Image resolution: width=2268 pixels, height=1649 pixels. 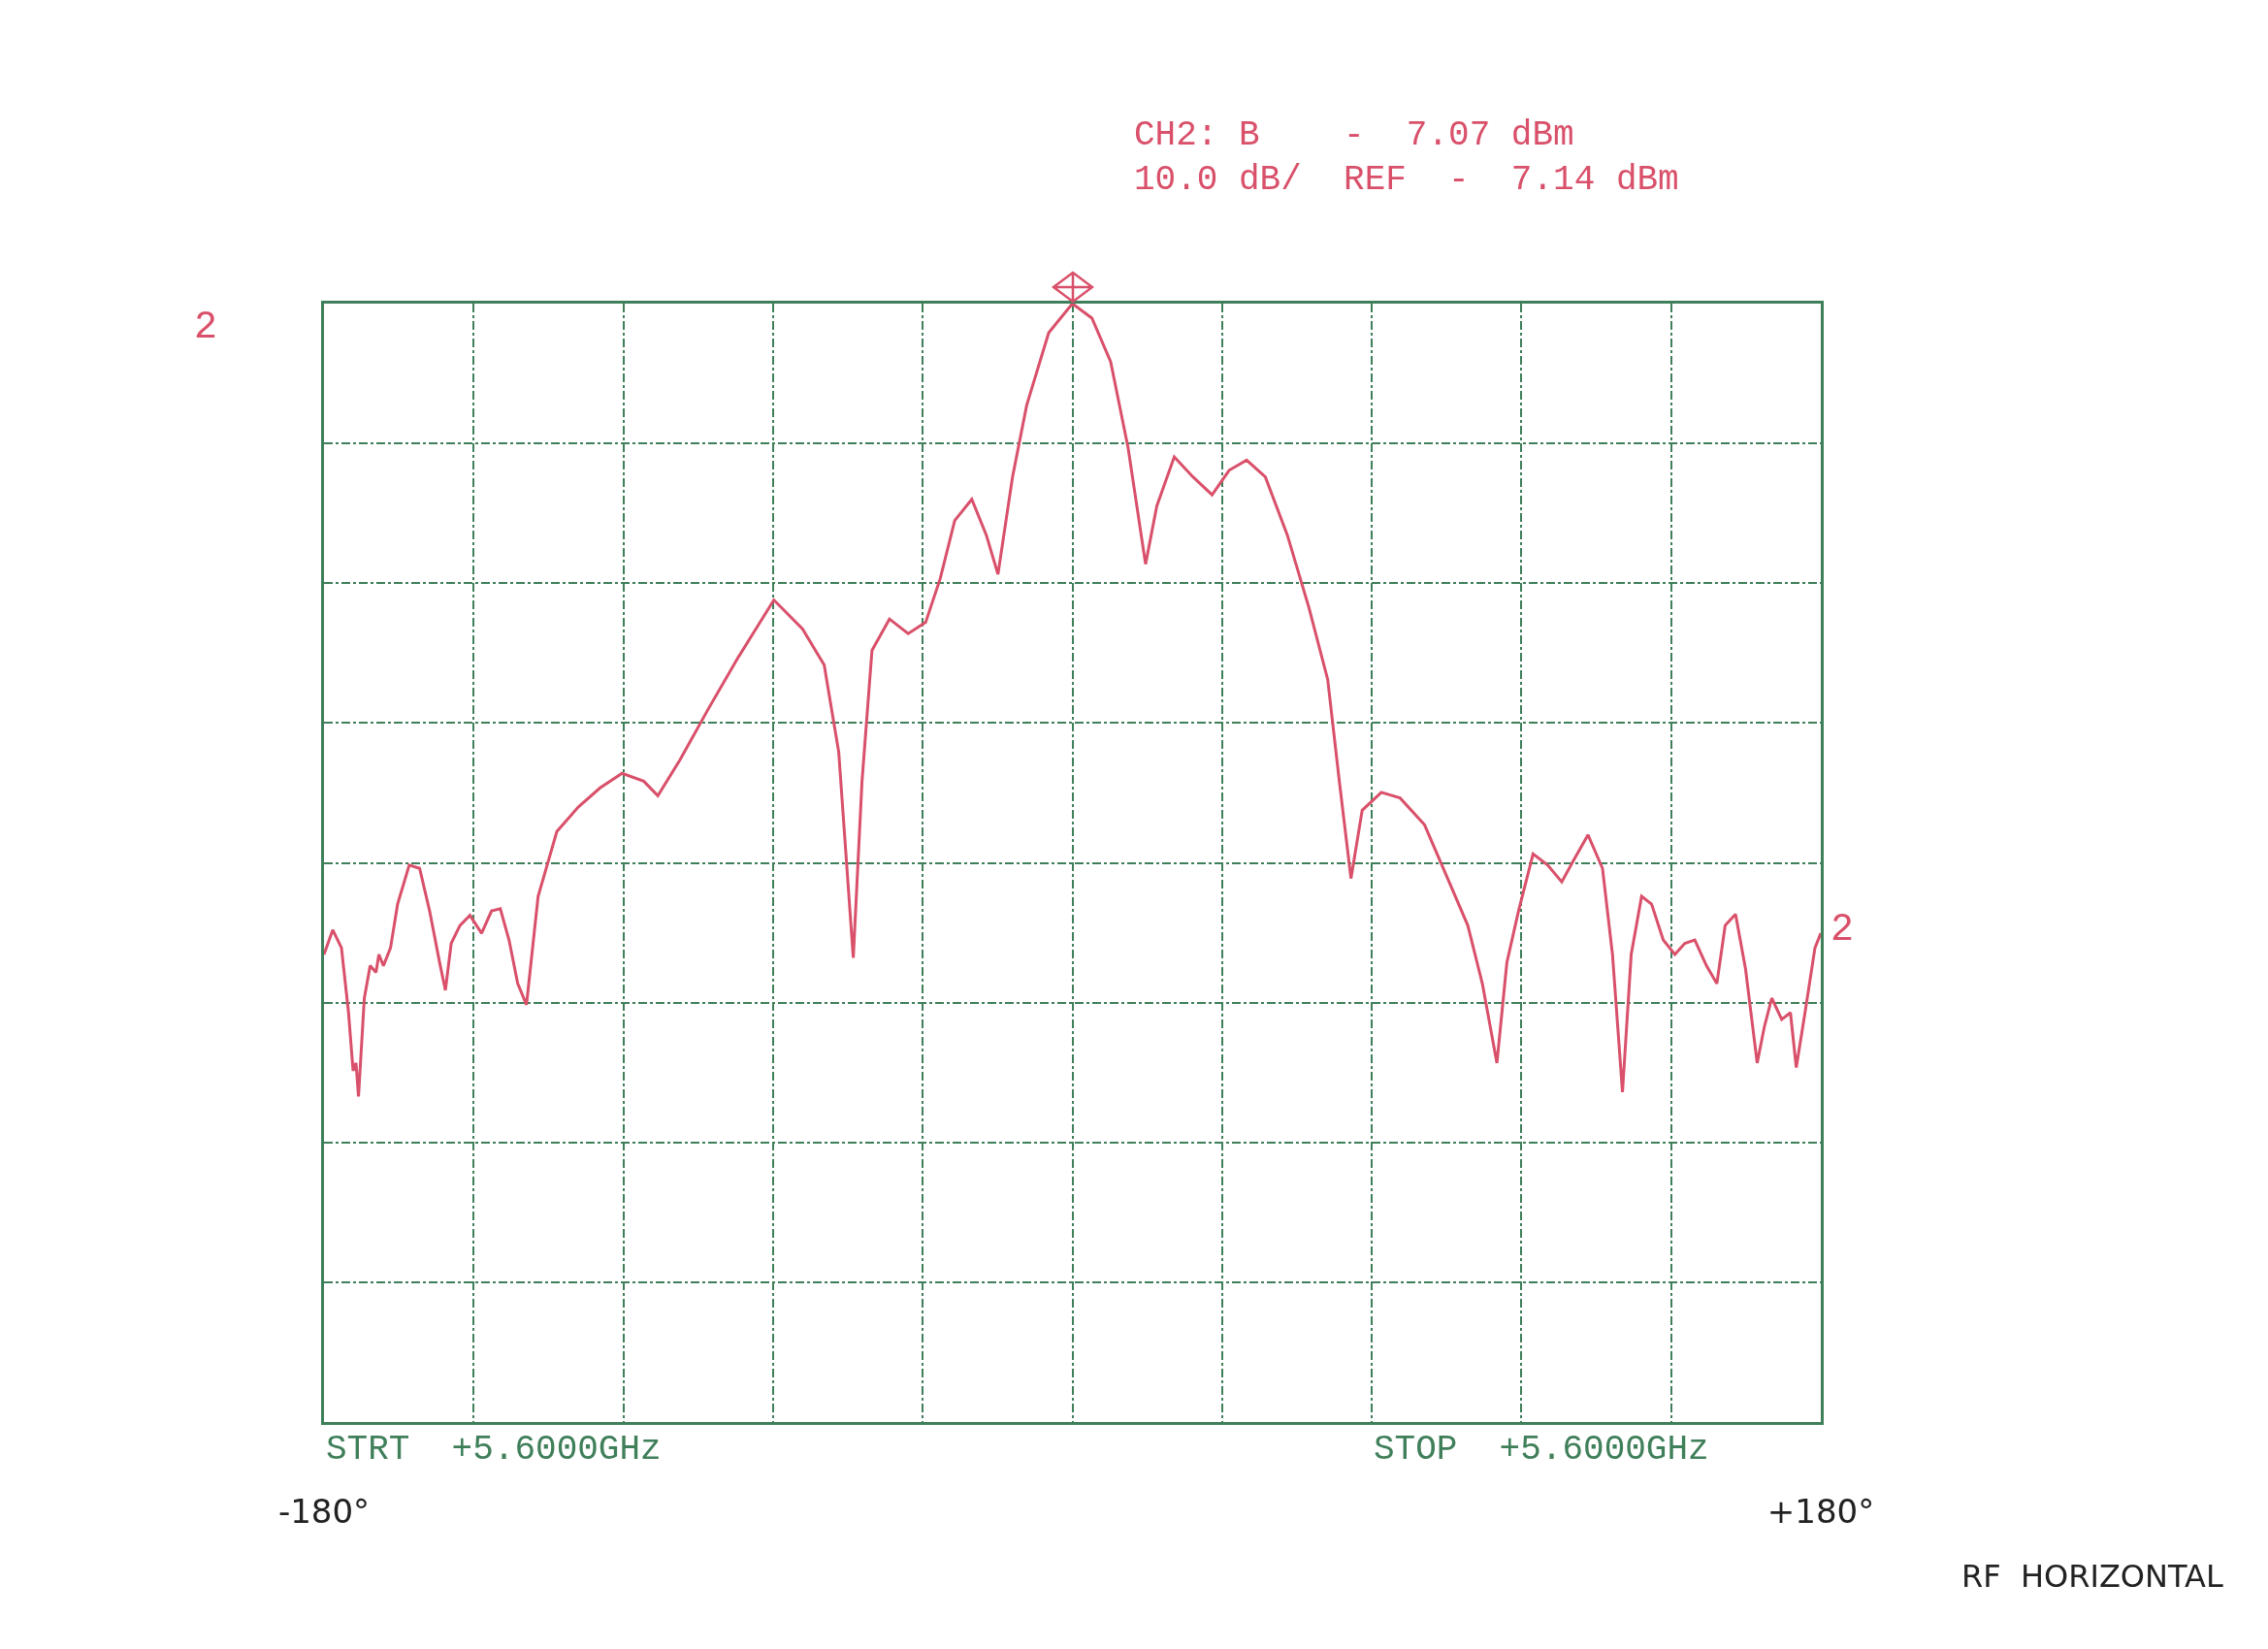 What do you see at coordinates (1820, 1511) in the screenshot?
I see `x-tick-label: +180°` at bounding box center [1820, 1511].